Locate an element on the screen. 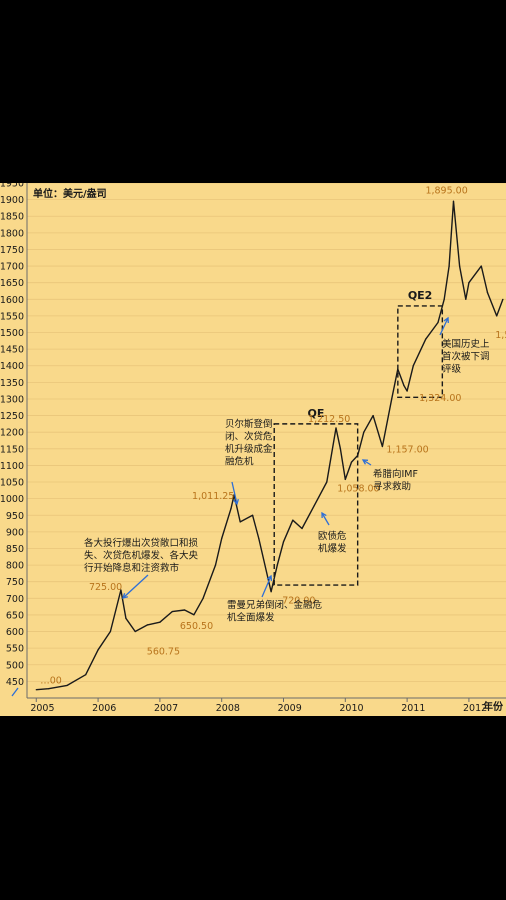 This screenshot has width=506, height=900. y-tick-label: 500 is located at coordinates (15, 665).